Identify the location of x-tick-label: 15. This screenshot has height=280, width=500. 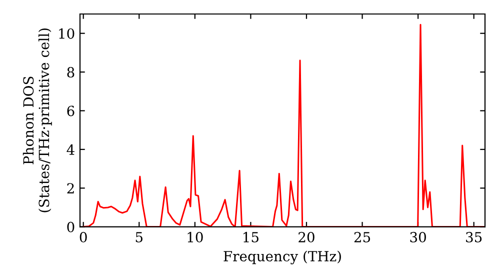
(251, 237).